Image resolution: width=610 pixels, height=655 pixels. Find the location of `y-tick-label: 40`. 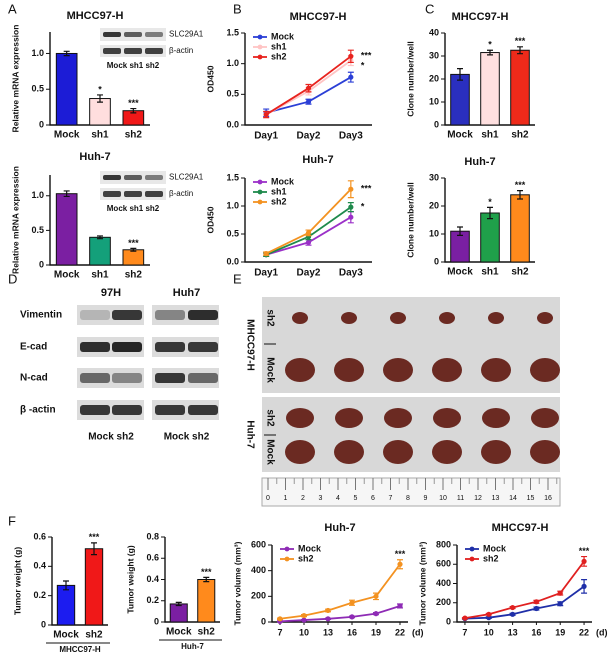

y-tick-label: 40 is located at coordinates (434, 32).